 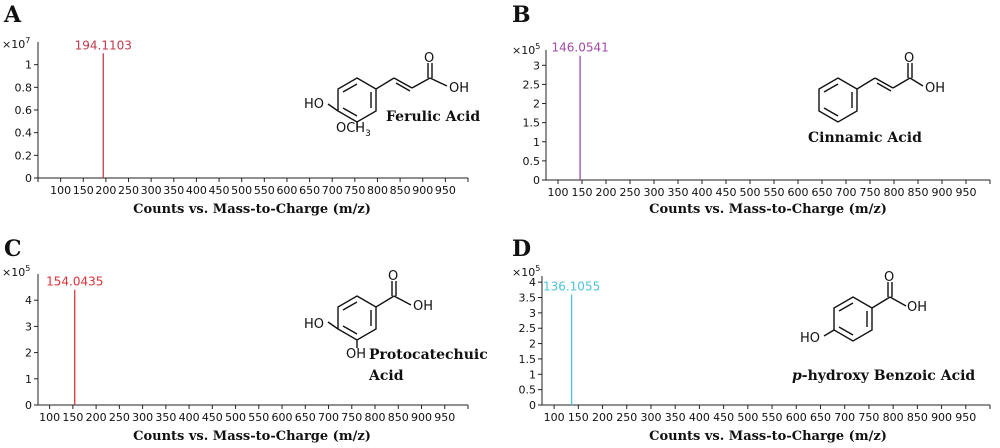 What do you see at coordinates (571, 286) in the screenshot?
I see `peak-label: 136.1055` at bounding box center [571, 286].